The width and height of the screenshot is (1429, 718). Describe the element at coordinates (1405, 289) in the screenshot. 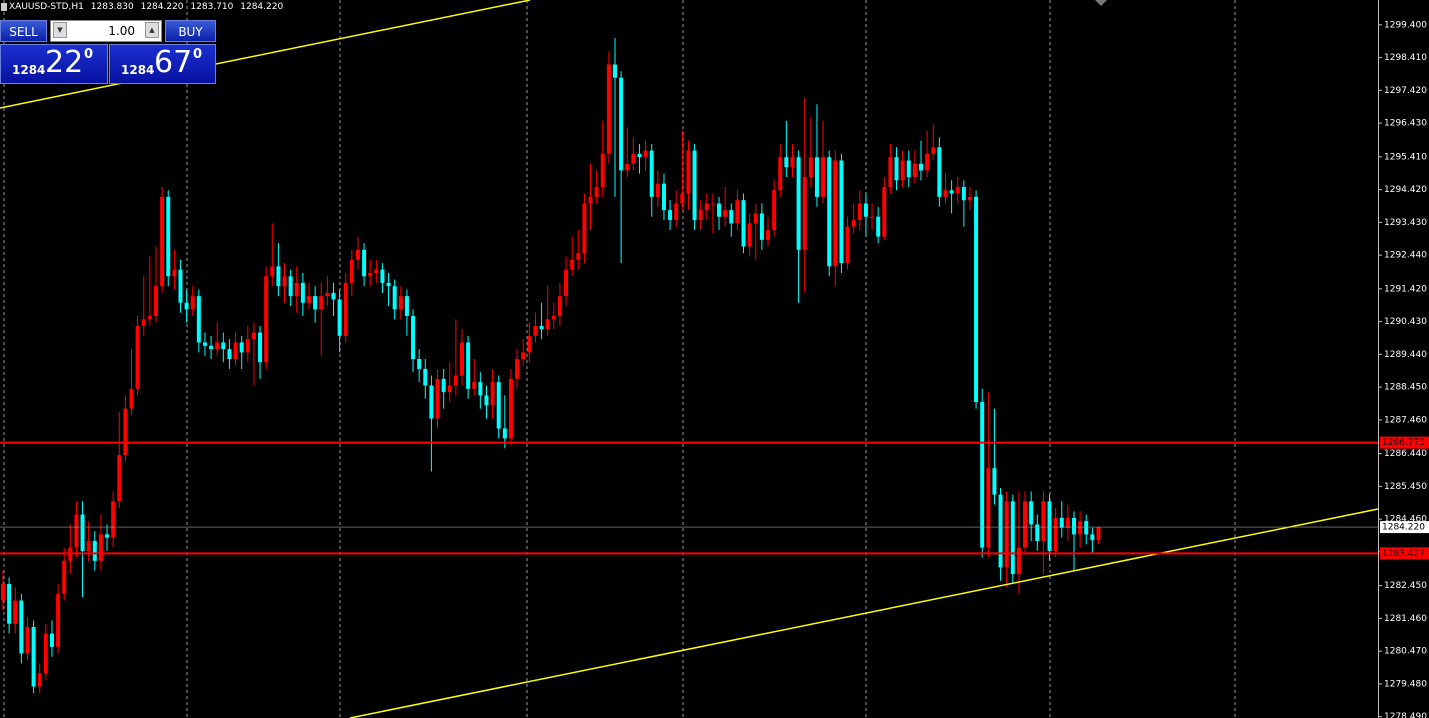

I see `y-tick-label: 1291.420` at that location.